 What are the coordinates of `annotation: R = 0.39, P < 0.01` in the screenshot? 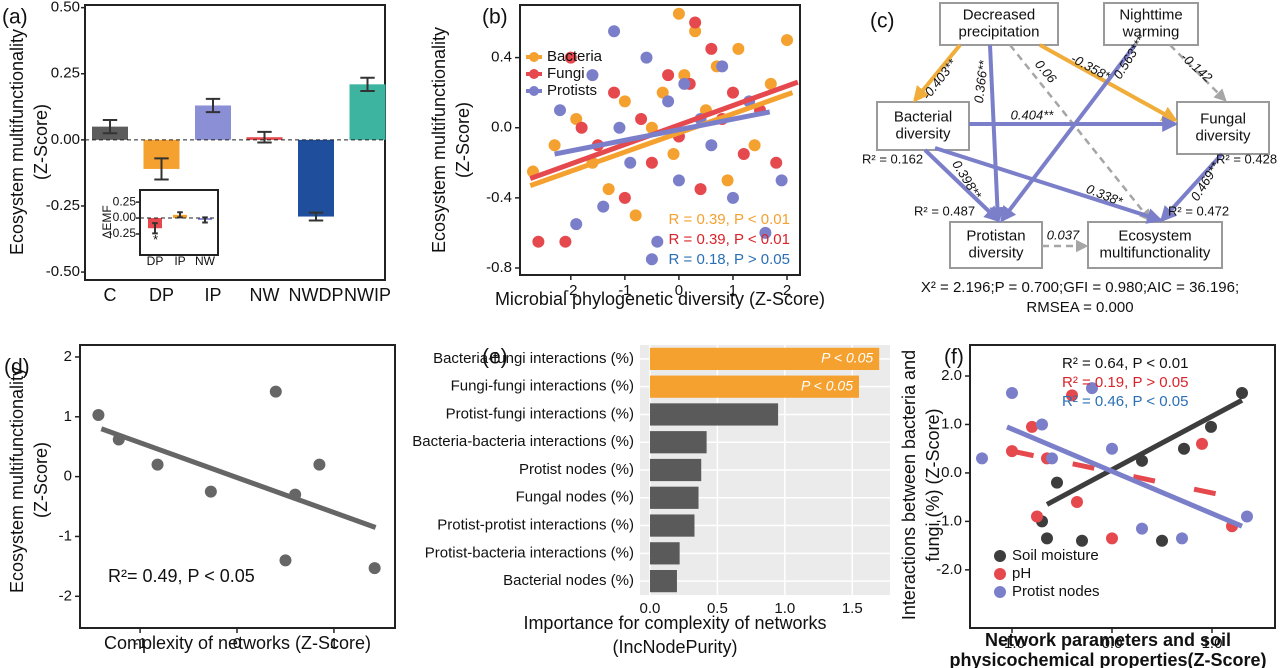 It's located at (729, 239).